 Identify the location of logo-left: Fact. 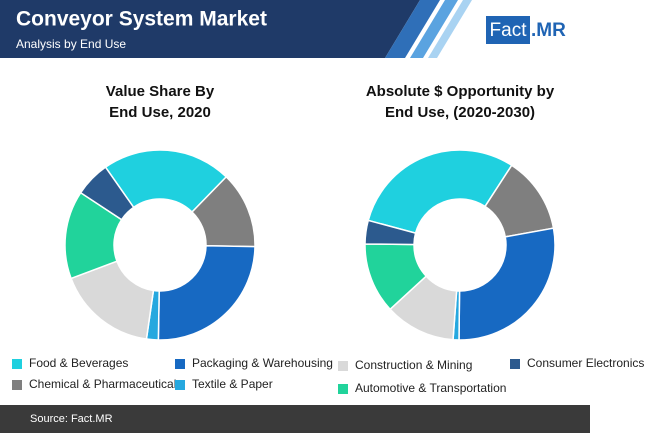
(509, 30).